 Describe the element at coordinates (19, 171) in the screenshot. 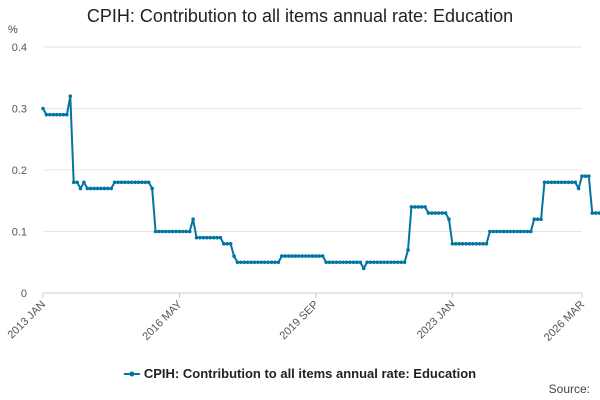

I see `y-tick-label: 0.2` at that location.